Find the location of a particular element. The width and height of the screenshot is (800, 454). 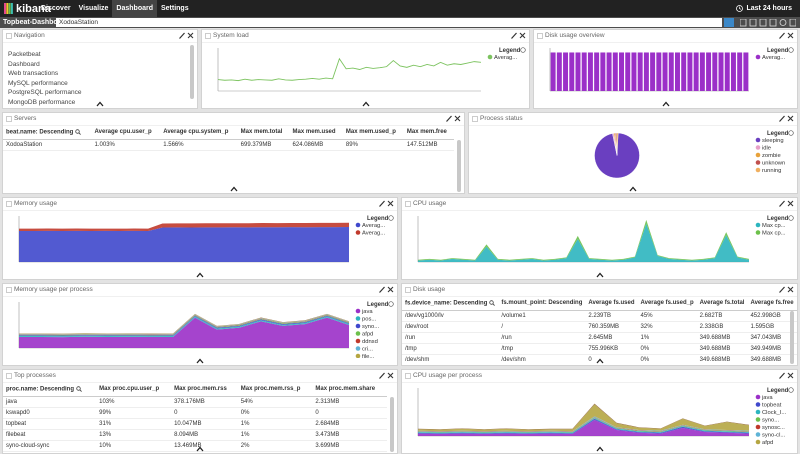

search-button is located at coordinates (729, 22).